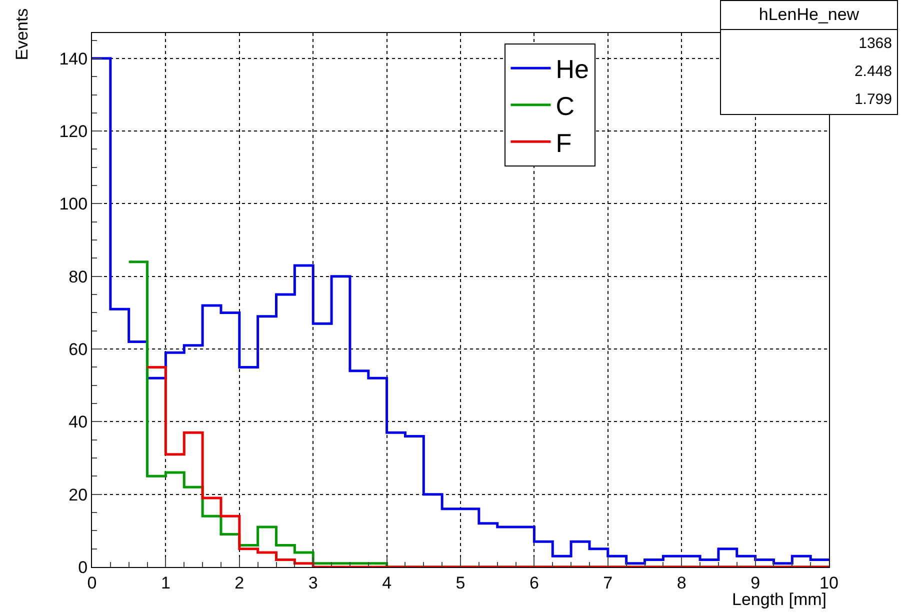 Image resolution: width=903 pixels, height=615 pixels. Describe the element at coordinates (534, 582) in the screenshot. I see `x-tick-label: 6` at that location.